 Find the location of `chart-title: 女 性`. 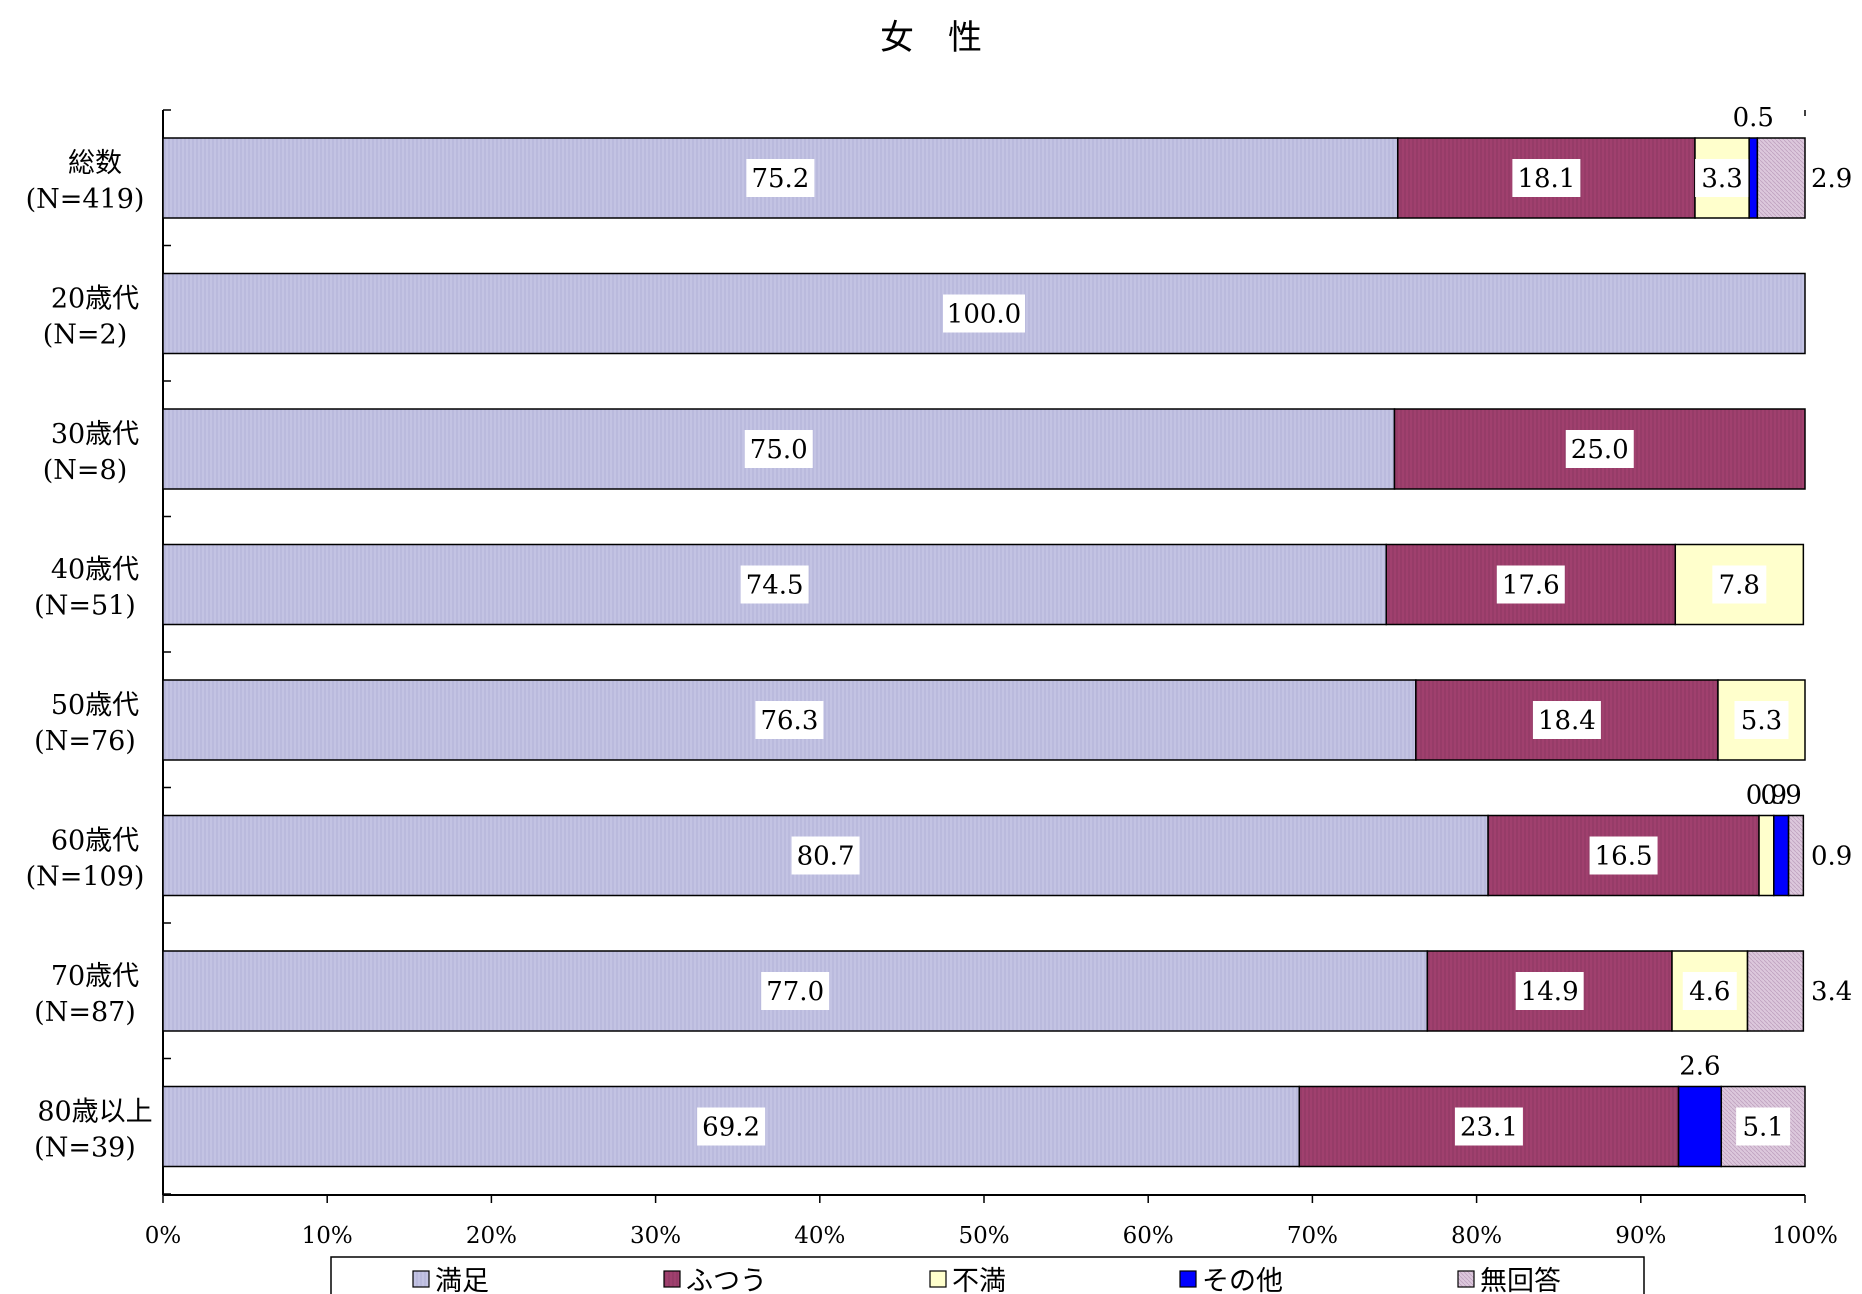

chart-title: 女 性 is located at coordinates (931, 38).